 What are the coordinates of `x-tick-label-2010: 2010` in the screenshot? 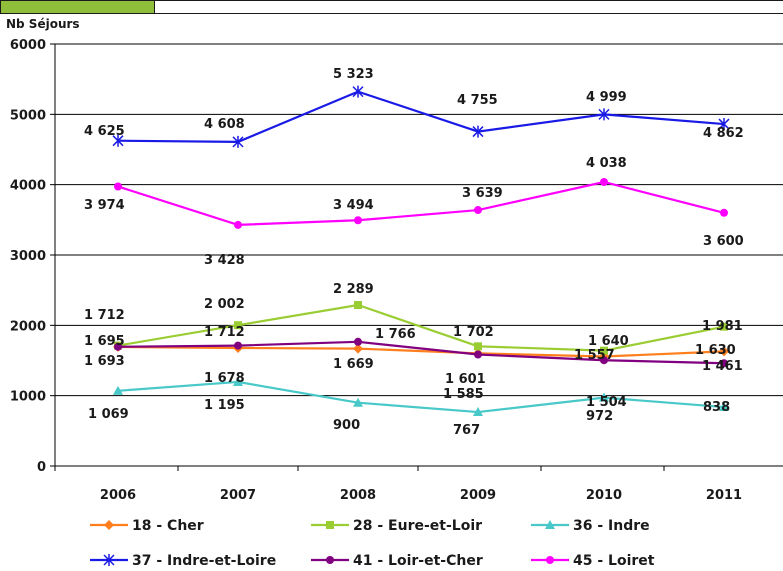 It's located at (604, 495).